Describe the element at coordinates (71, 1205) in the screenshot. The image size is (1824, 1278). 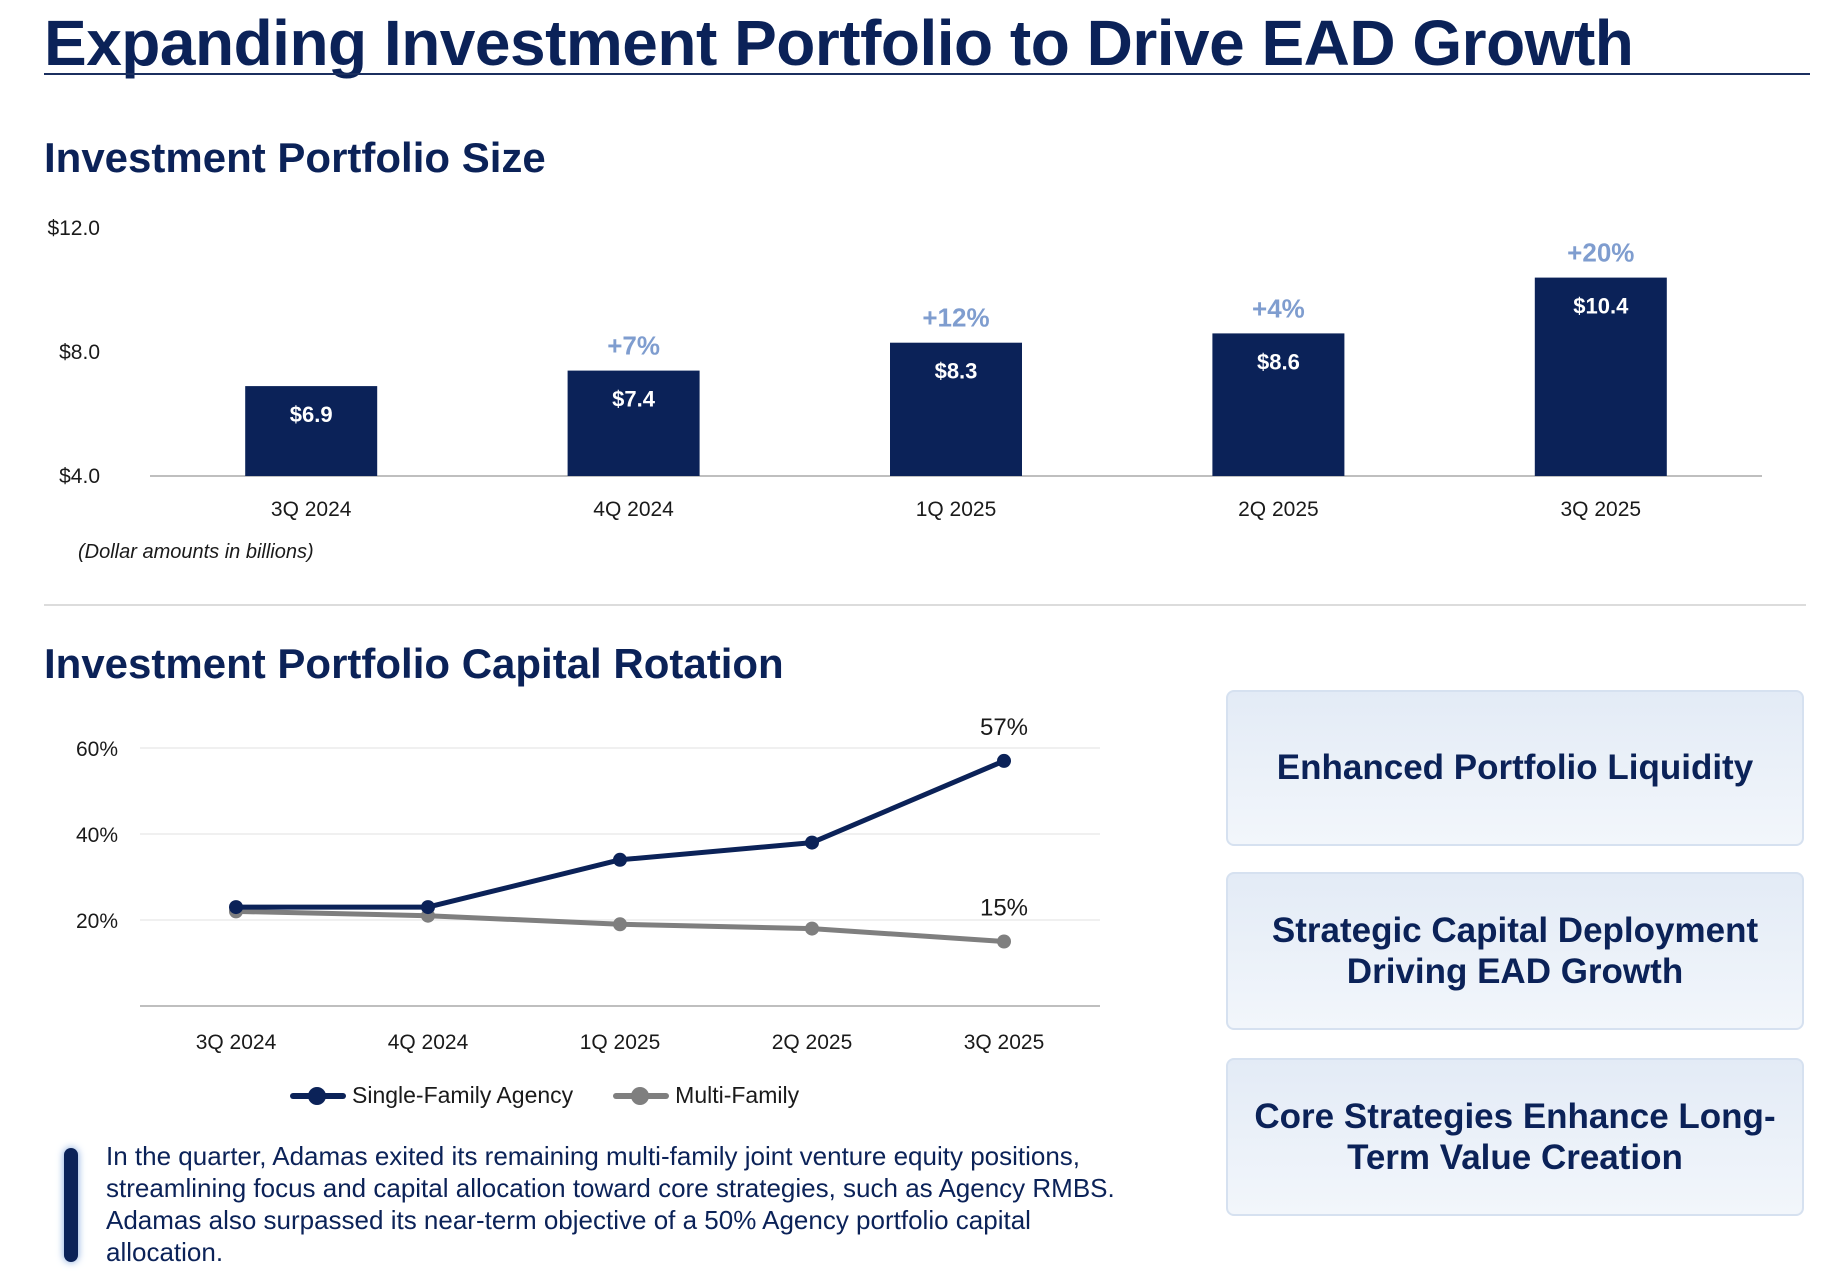
I see `commentary-accent-bar` at that location.